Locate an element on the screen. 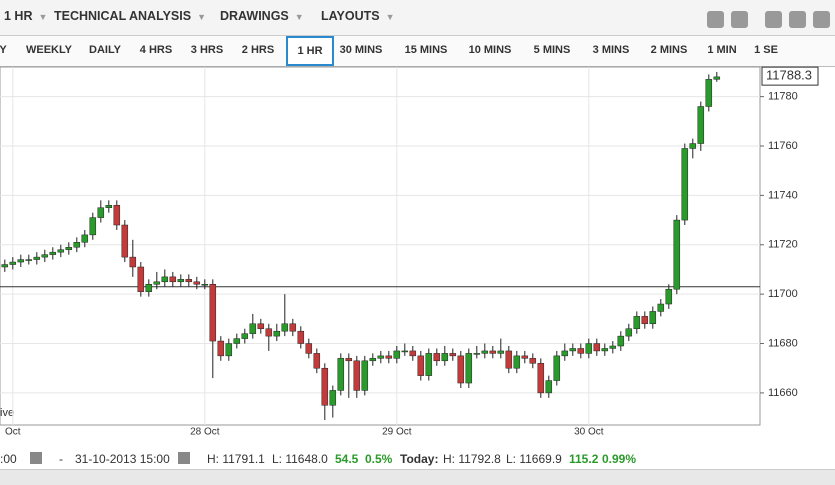 The image size is (835, 485). bottom-panel is located at coordinates (417, 477).